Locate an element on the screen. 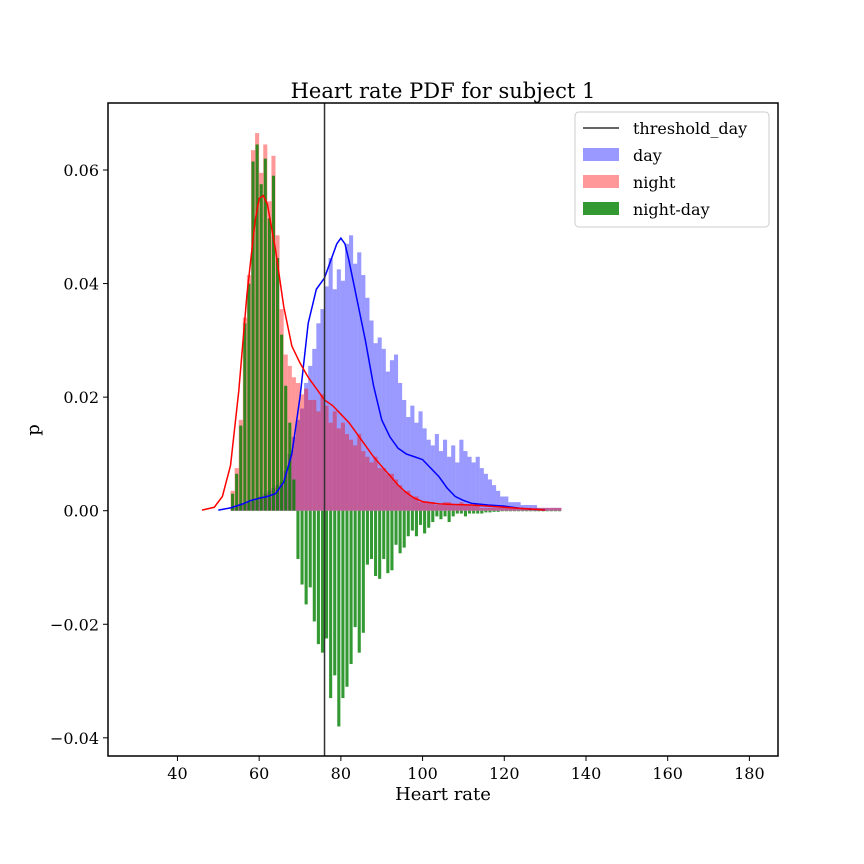 This screenshot has width=864, height=864. day-bars is located at coordinates (396, 373).